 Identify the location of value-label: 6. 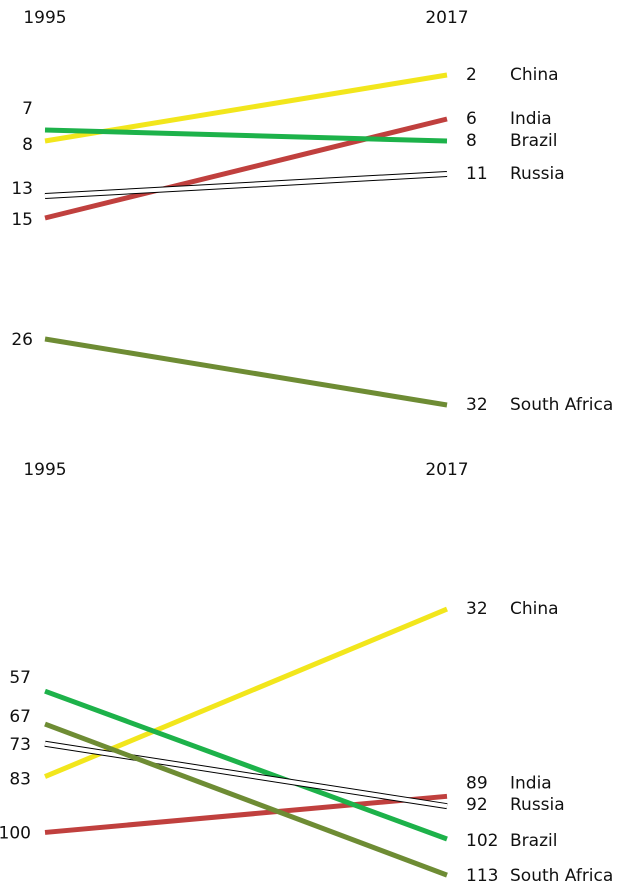
(471, 119).